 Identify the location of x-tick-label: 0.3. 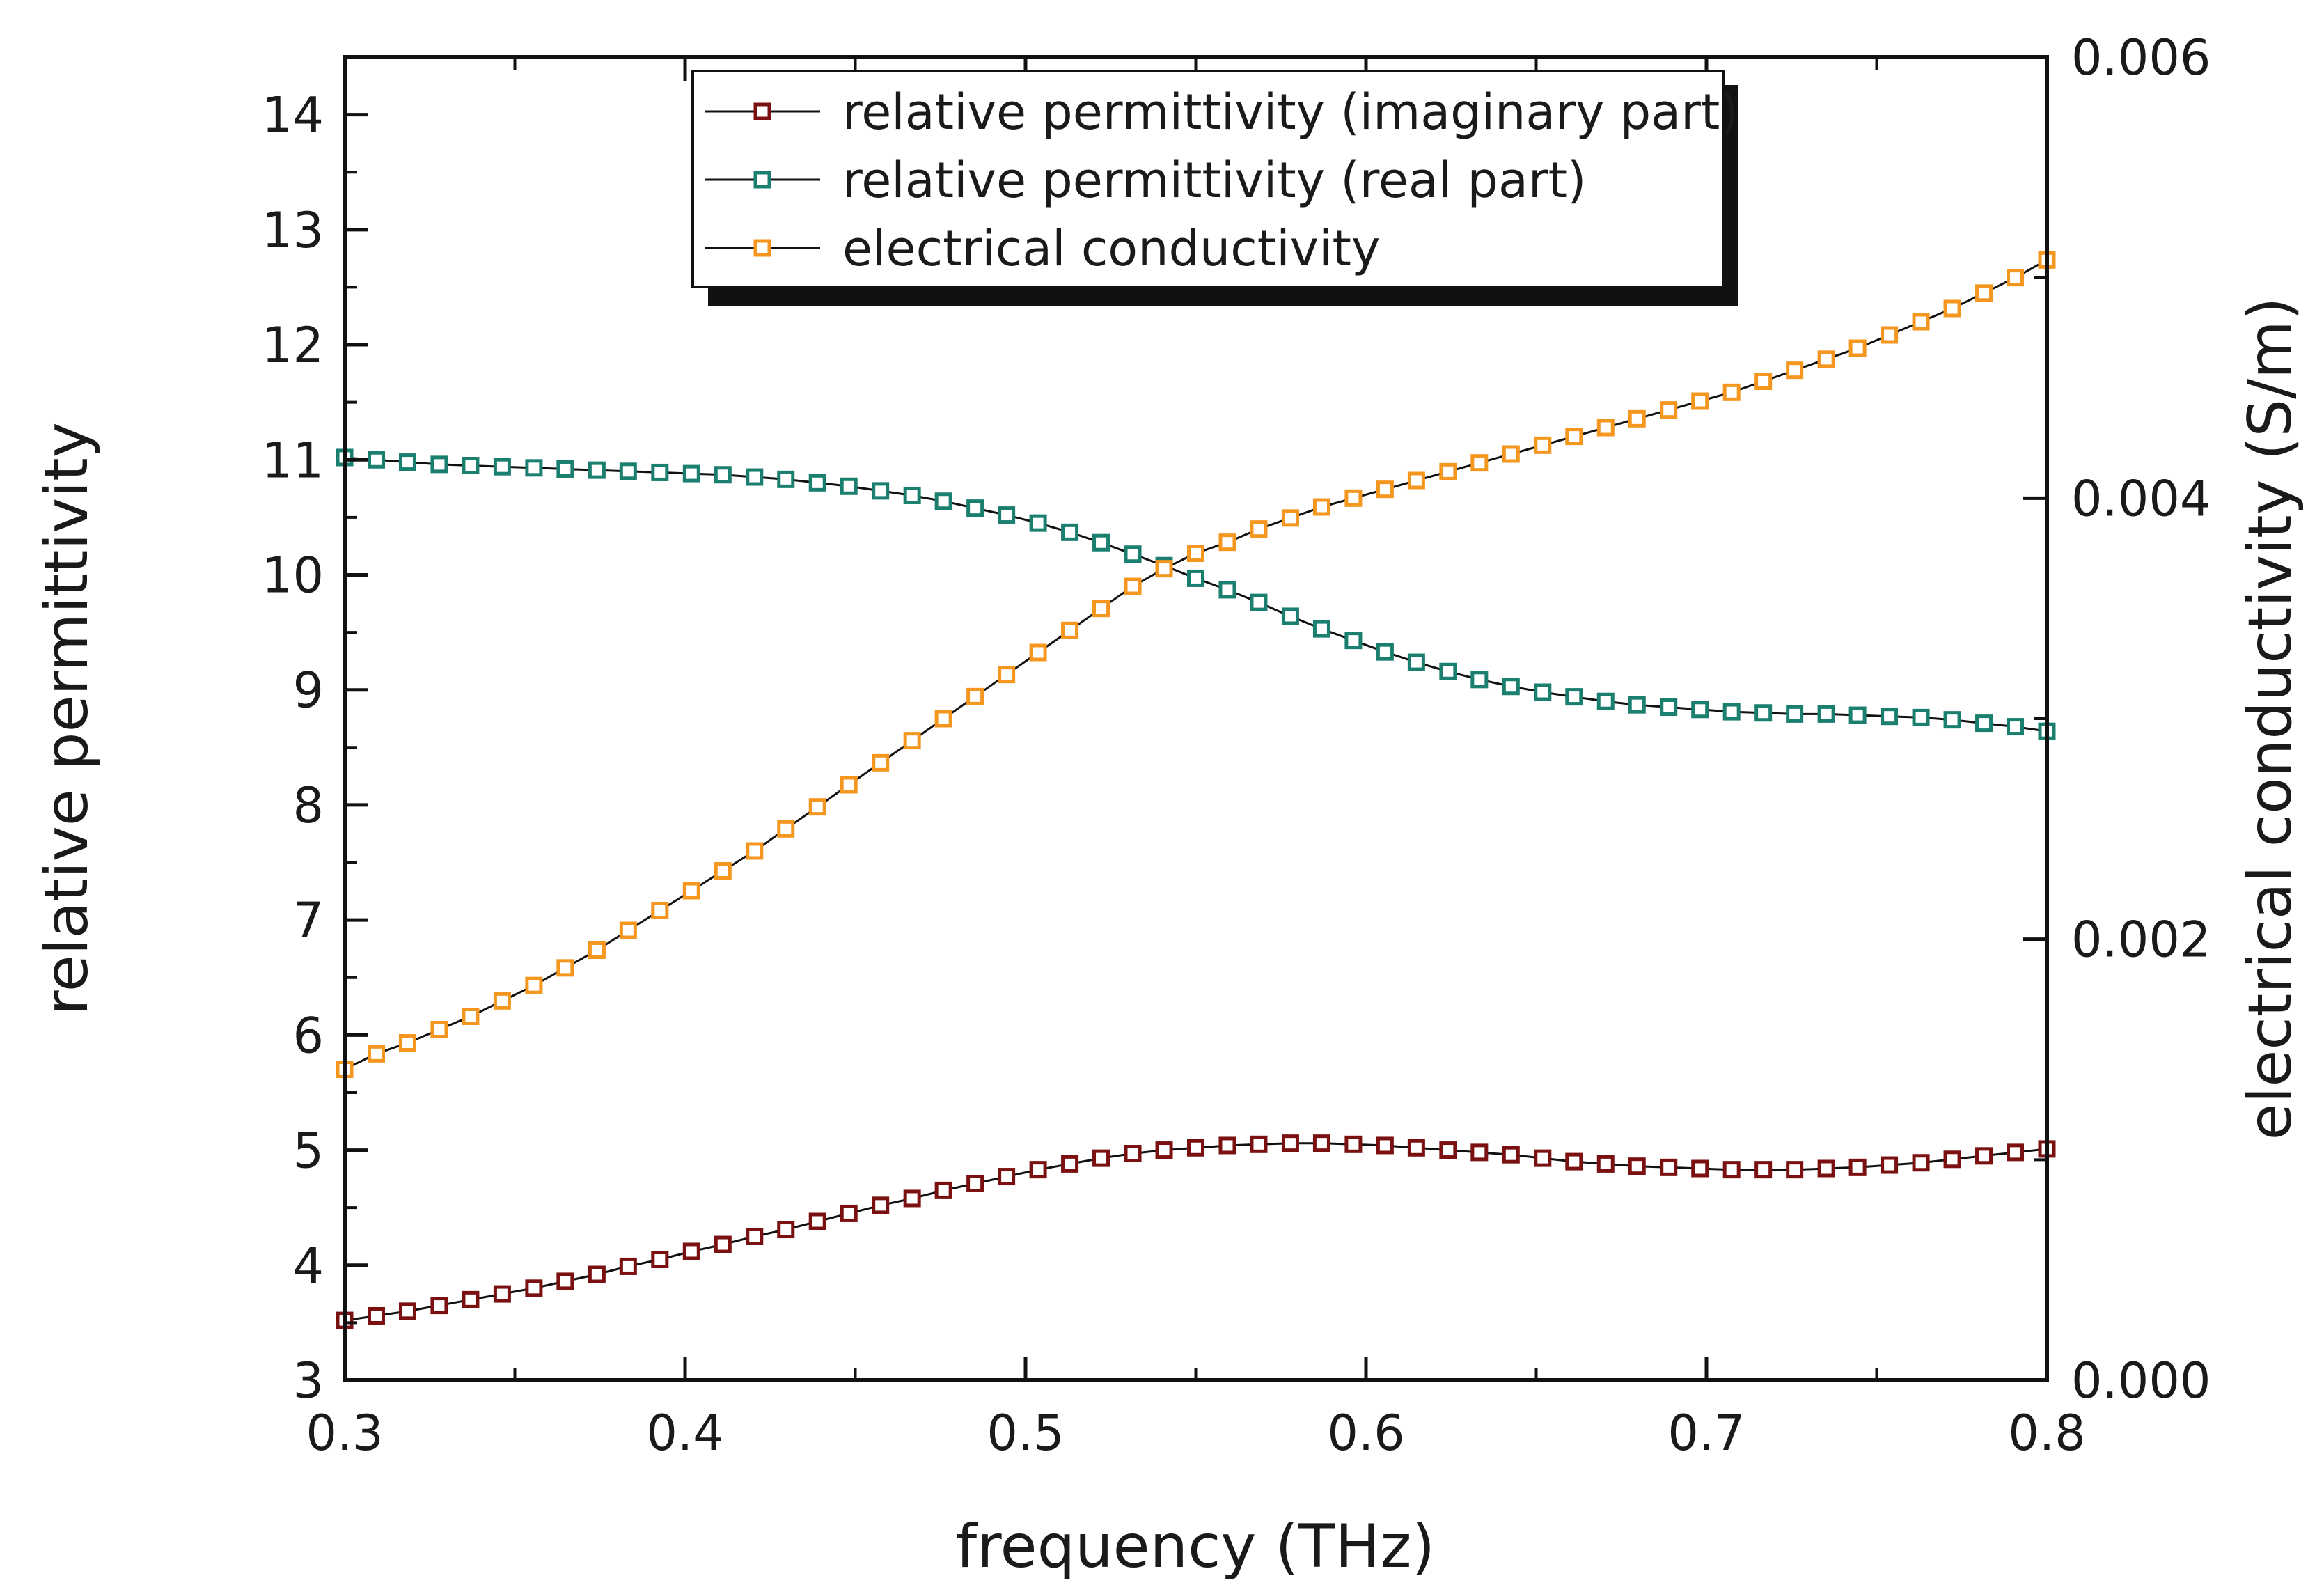
(344, 1434).